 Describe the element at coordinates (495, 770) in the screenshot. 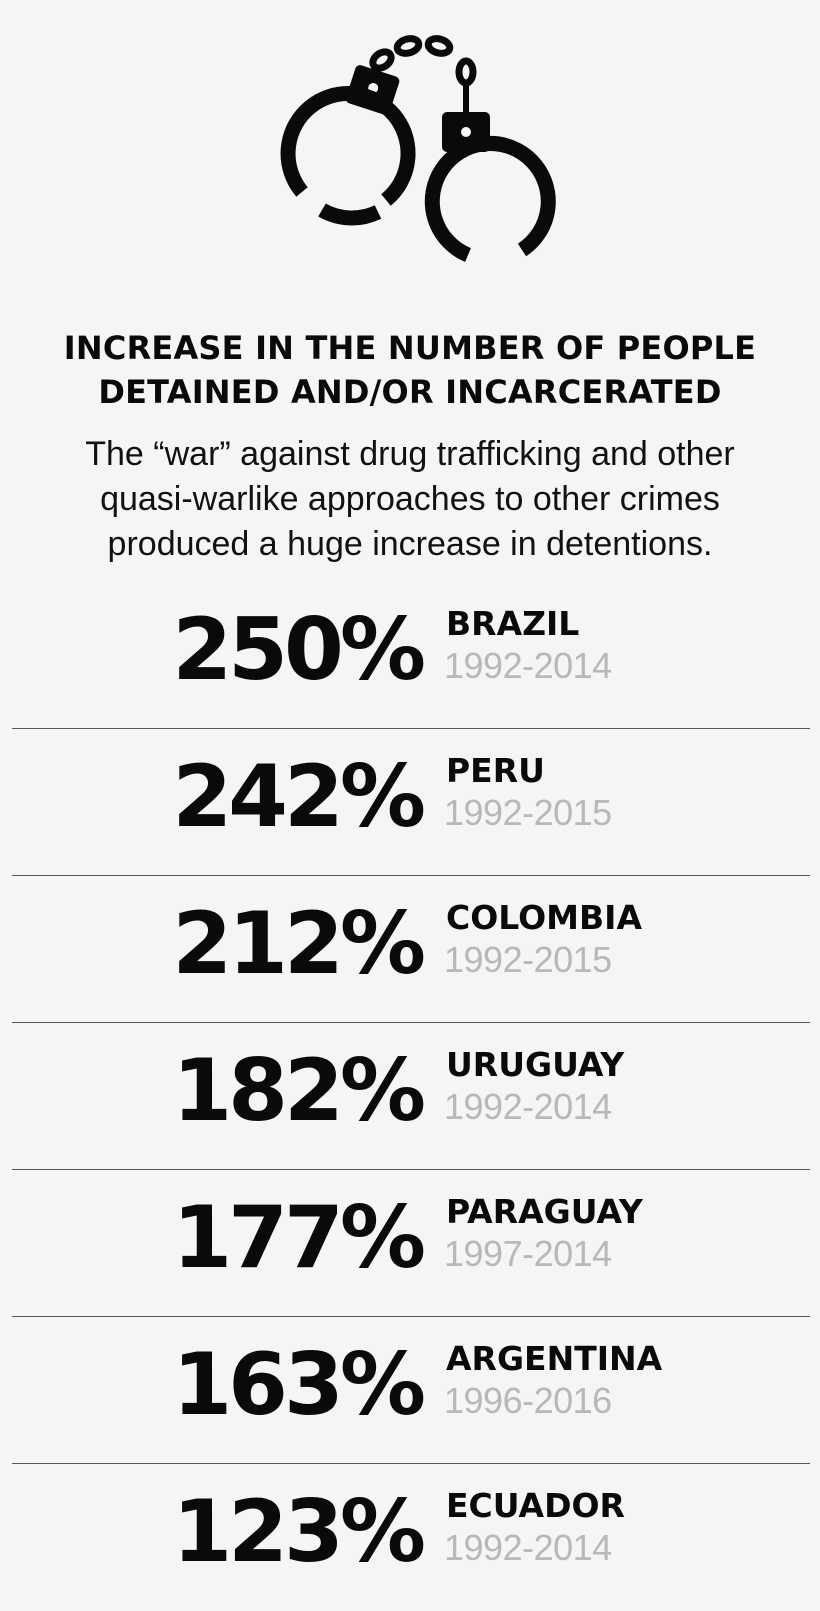

I see `stat-country: PERU` at that location.